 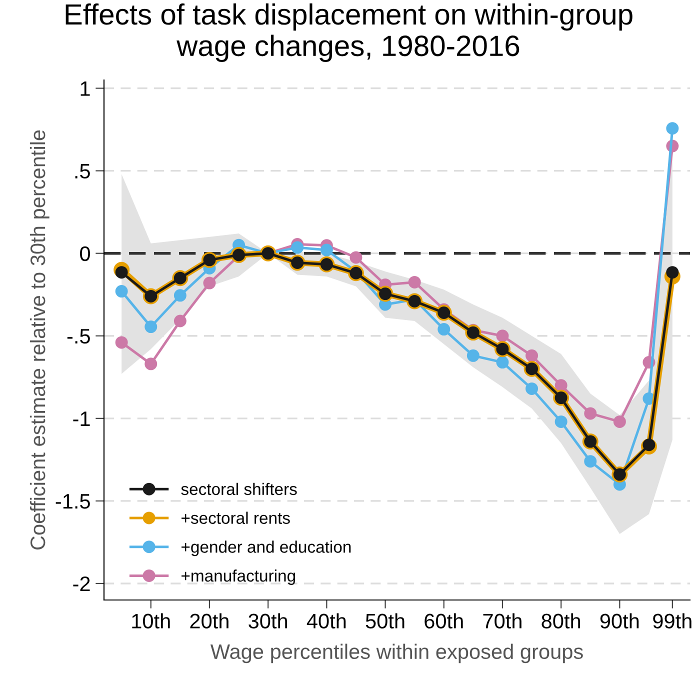 What do you see at coordinates (561, 620) in the screenshot?
I see `x-tick-label: 80th` at bounding box center [561, 620].